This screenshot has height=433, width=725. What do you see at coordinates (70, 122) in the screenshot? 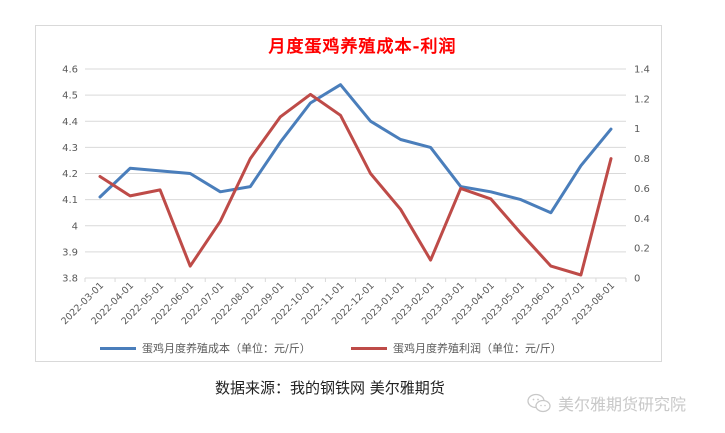
I see `left-axis-tick: 4.4` at bounding box center [70, 122].